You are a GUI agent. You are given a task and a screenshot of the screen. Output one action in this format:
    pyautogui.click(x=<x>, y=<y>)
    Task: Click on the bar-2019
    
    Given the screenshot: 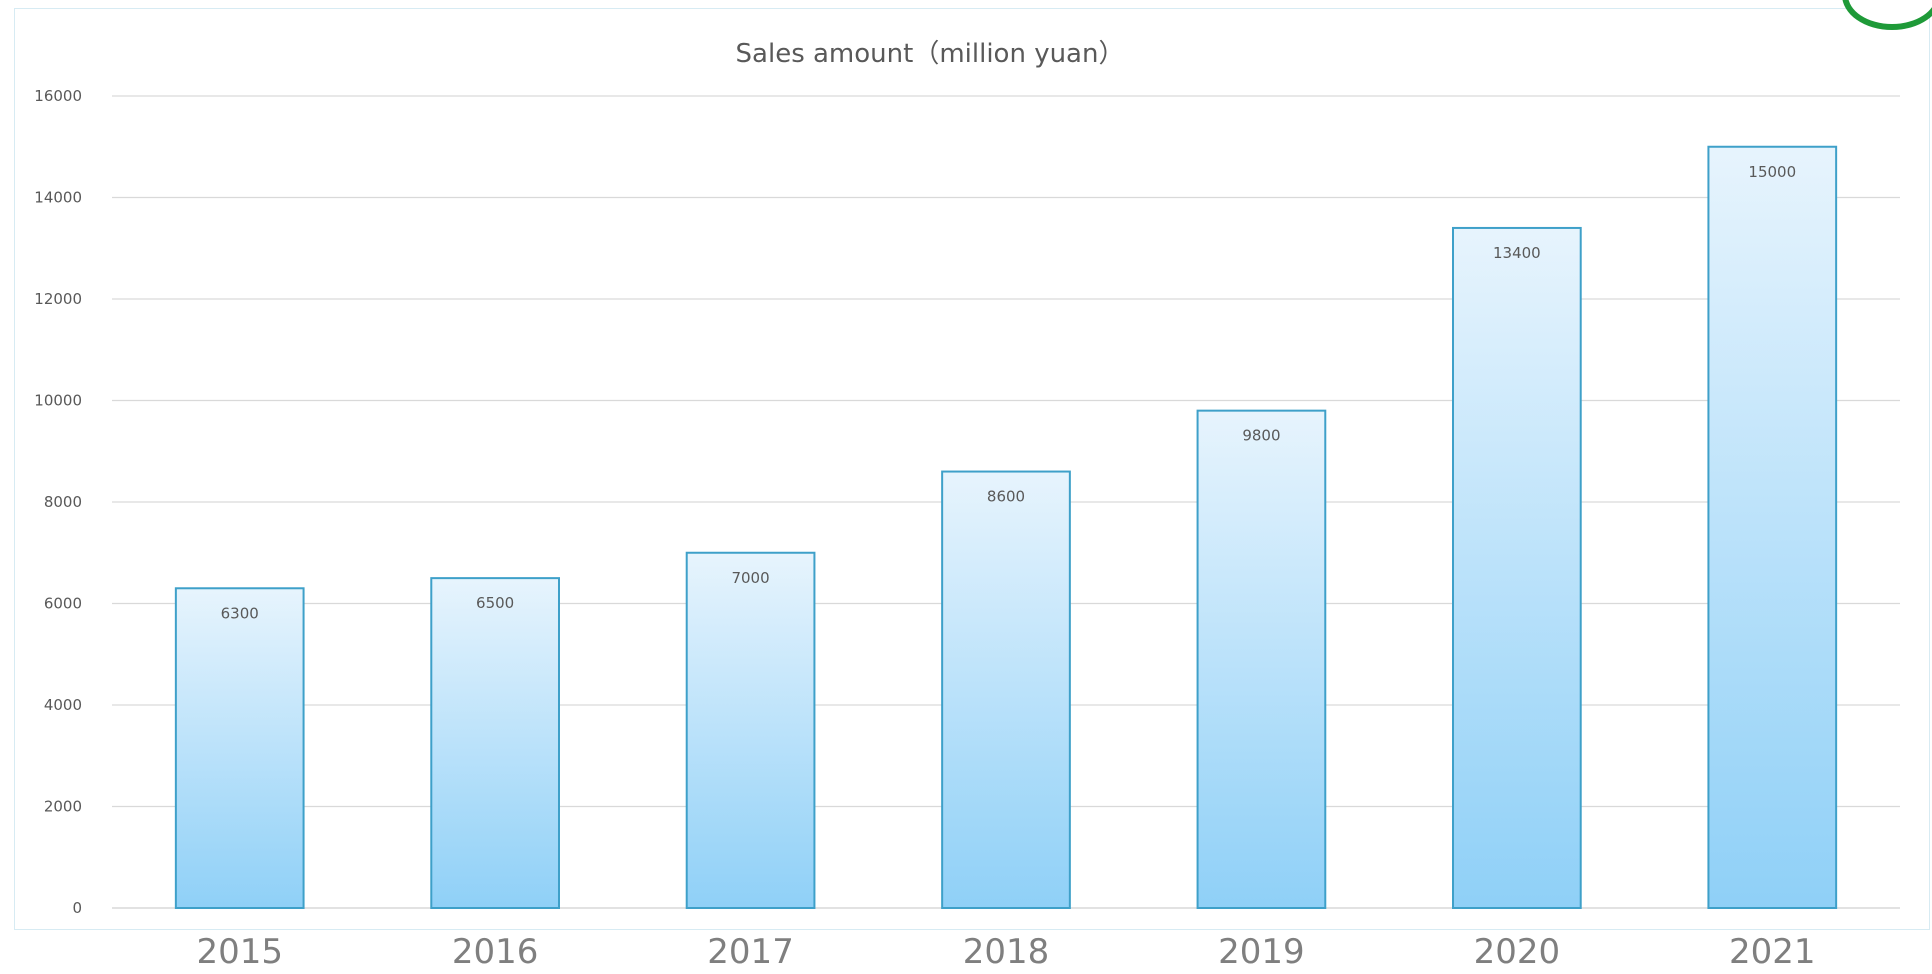 What is the action you would take?
    pyautogui.click(x=1261, y=659)
    